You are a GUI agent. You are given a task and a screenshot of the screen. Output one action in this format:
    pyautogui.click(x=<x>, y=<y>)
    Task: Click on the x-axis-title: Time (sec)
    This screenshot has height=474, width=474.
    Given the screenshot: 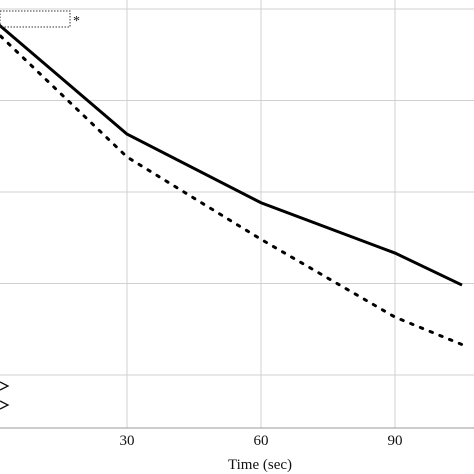 What is the action you would take?
    pyautogui.click(x=260, y=465)
    